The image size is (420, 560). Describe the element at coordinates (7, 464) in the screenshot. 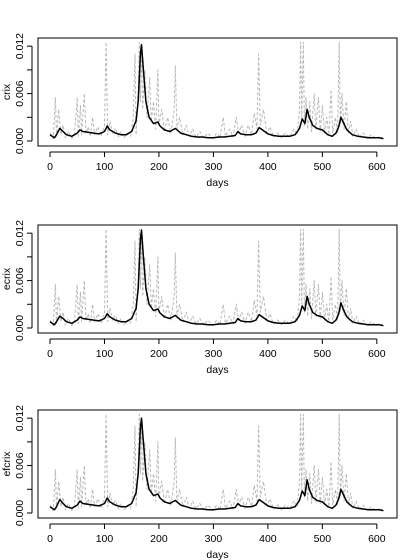

I see `y-axis-label: efcrix` at that location.